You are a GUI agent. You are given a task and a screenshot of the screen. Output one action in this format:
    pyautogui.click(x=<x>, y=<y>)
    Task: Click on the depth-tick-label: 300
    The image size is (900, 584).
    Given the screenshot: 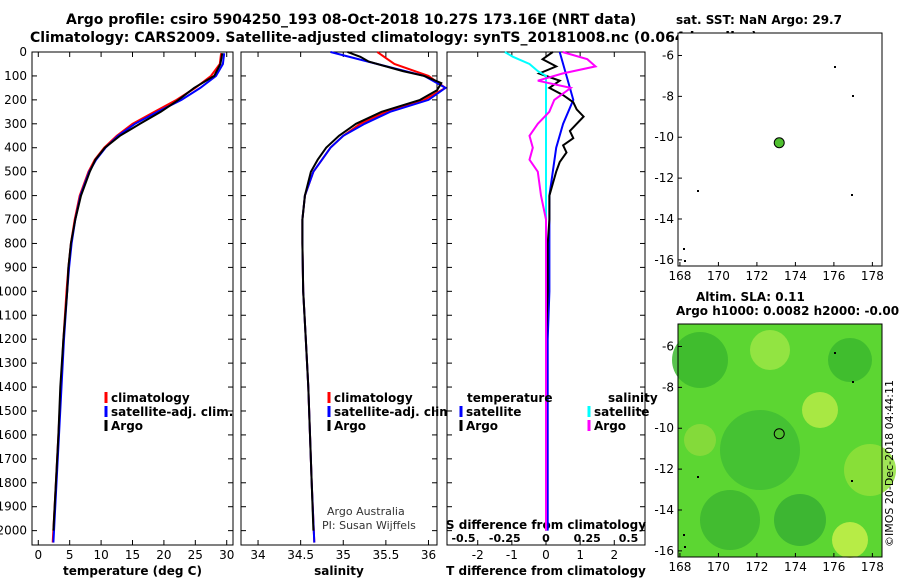 What is the action you would take?
    pyautogui.click(x=15, y=124)
    